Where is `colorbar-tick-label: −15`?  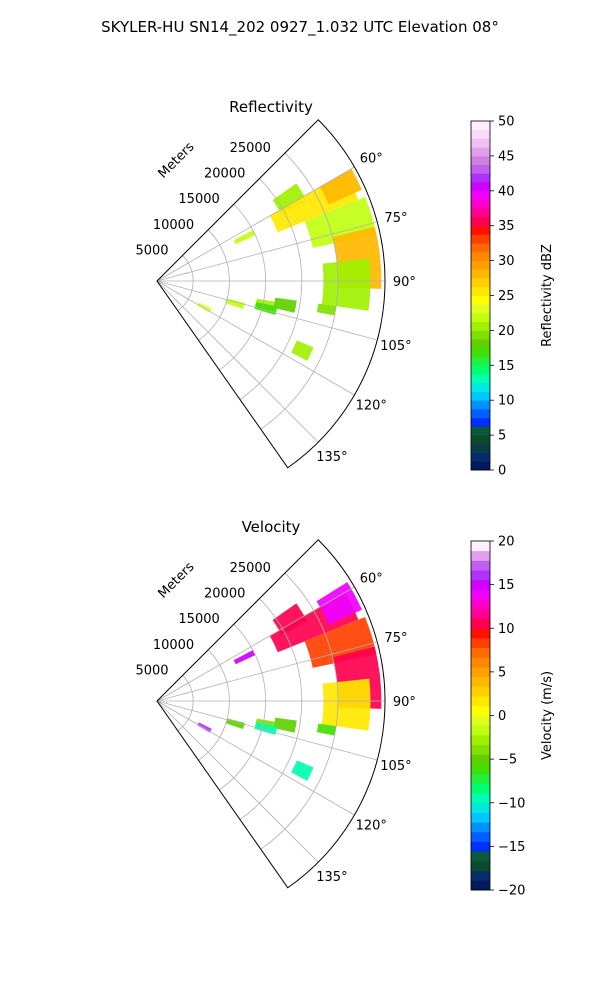 colorbar-tick-label: −15 is located at coordinates (511, 847).